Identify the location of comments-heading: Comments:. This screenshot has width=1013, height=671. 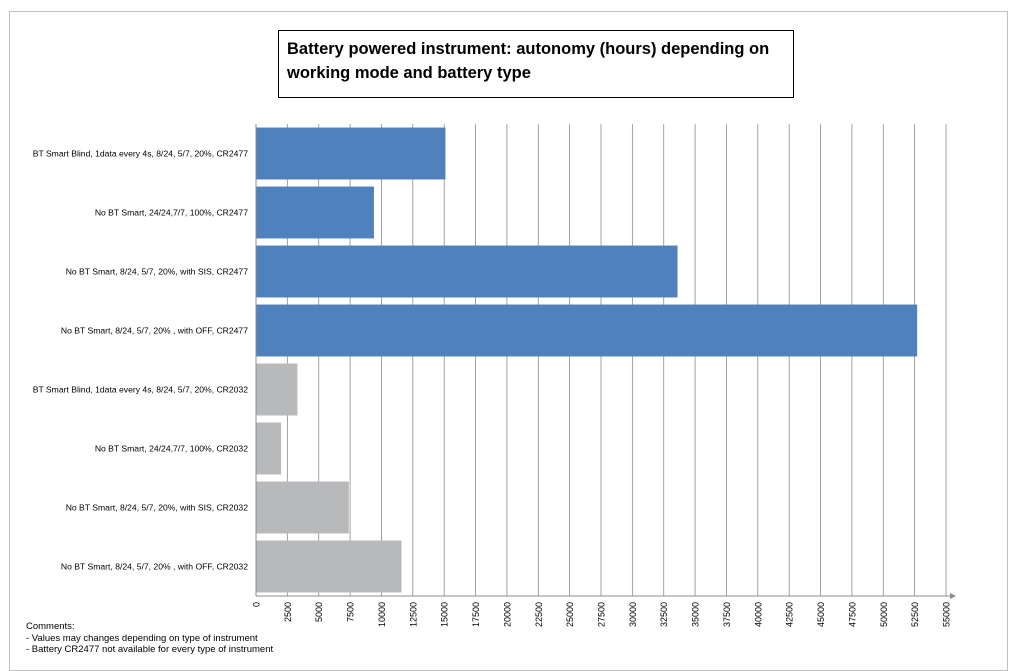
(50, 626).